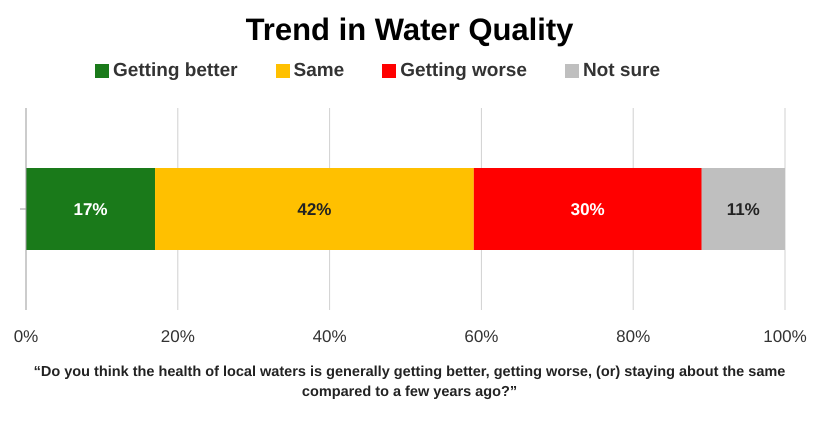 The image size is (819, 422). Describe the element at coordinates (177, 336) in the screenshot. I see `x-tick-label: 20%` at that location.